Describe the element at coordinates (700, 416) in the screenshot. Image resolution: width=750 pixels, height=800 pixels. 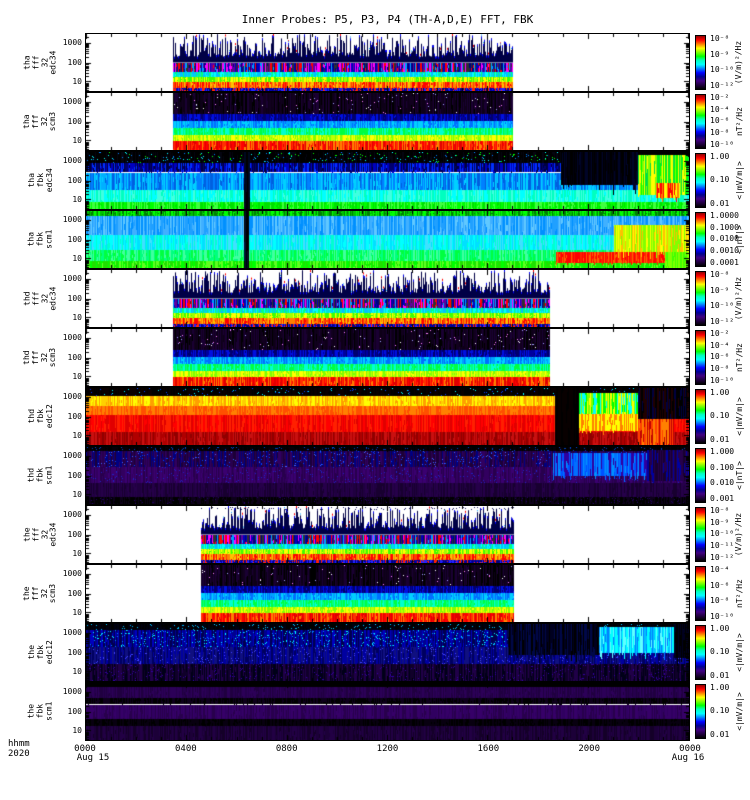
I see `colorbar-thd_fbk_edc12` at that location.